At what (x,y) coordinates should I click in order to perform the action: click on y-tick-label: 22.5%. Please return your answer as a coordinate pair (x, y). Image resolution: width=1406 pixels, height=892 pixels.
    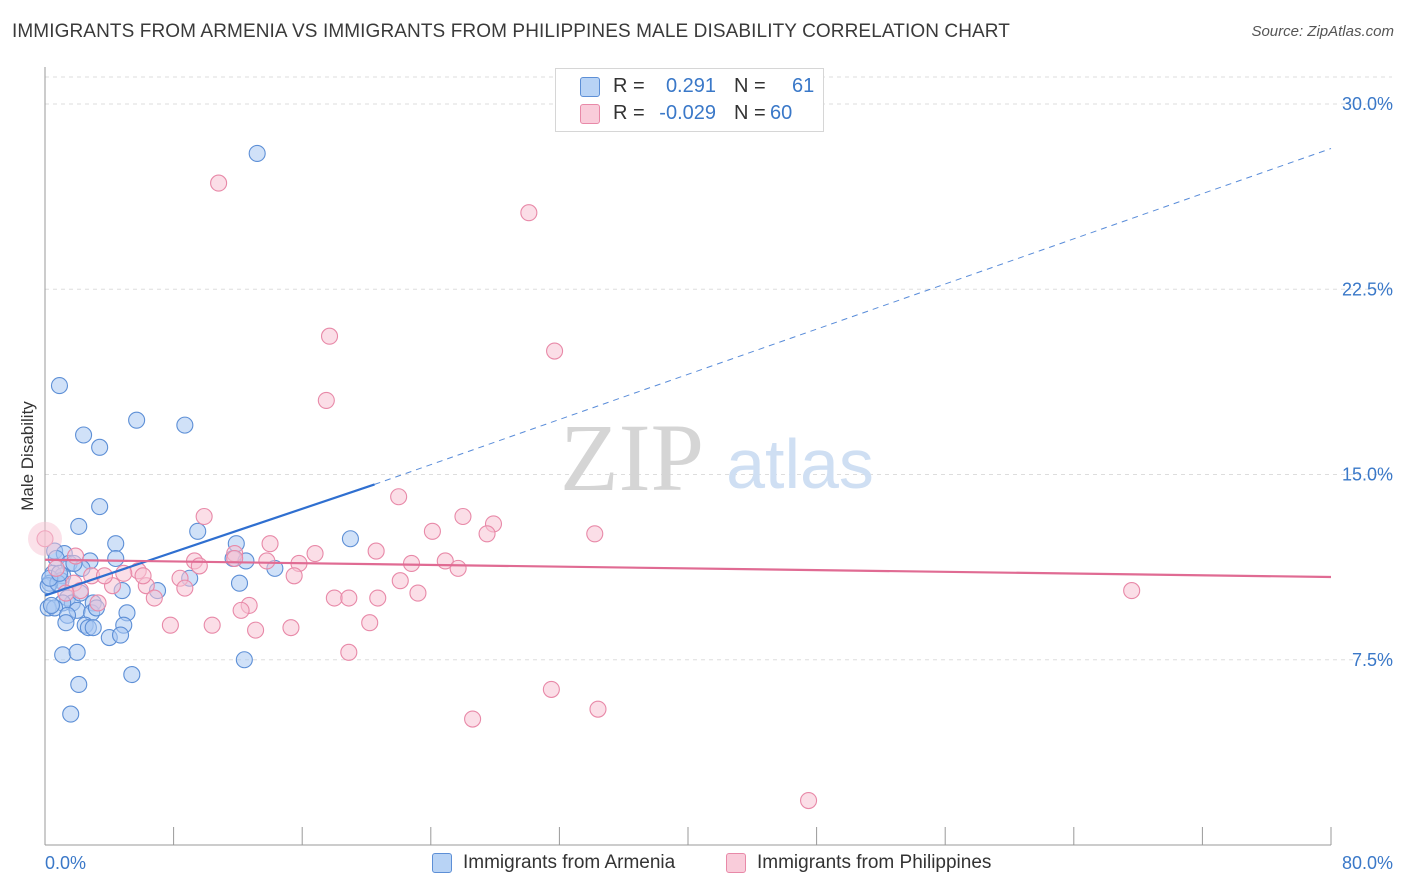
    Looking at the image, I should click on (1367, 289).